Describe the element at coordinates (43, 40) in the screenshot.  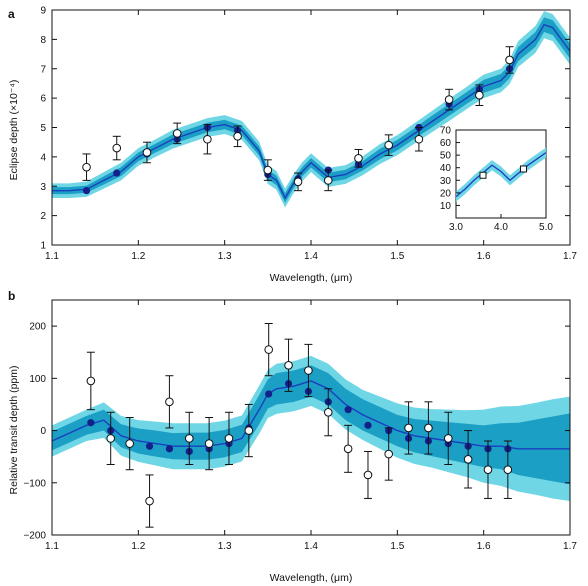
I see `panel-a-ytick-label: 8` at that location.